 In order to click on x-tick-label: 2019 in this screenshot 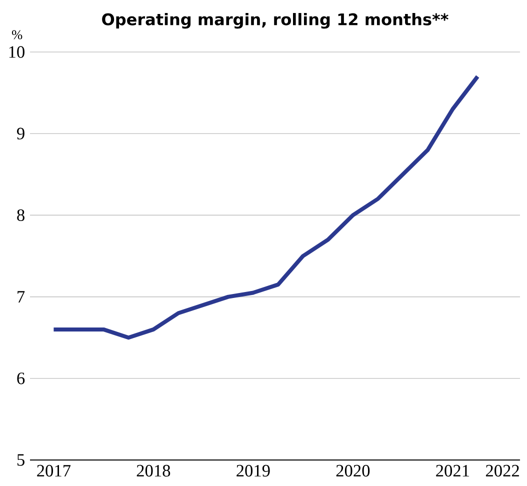, I will do `click(253, 470)`.